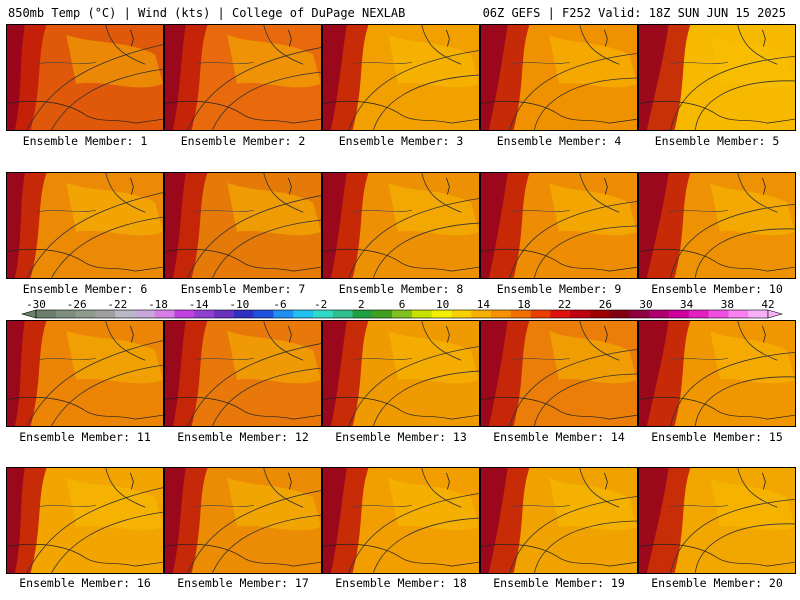 This screenshot has height=600, width=800. What do you see at coordinates (158, 304) in the screenshot?
I see `colorbar-tick-label: -18` at bounding box center [158, 304].